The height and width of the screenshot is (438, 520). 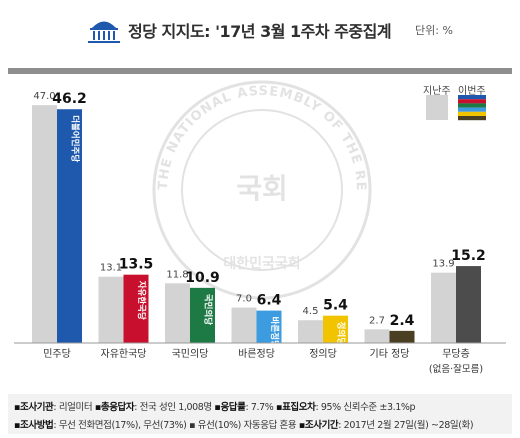 What do you see at coordinates (261, 263) in the screenshot?
I see `watermark-bottom-text: 대한민국국회` at bounding box center [261, 263].